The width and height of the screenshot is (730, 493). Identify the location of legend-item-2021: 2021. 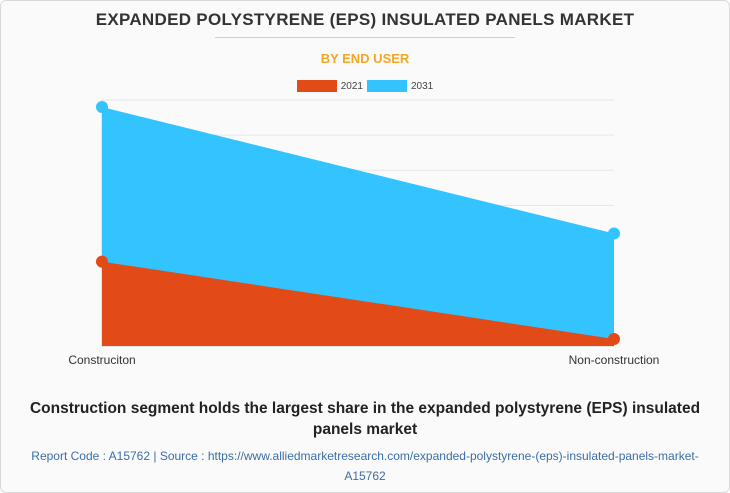
(329, 86).